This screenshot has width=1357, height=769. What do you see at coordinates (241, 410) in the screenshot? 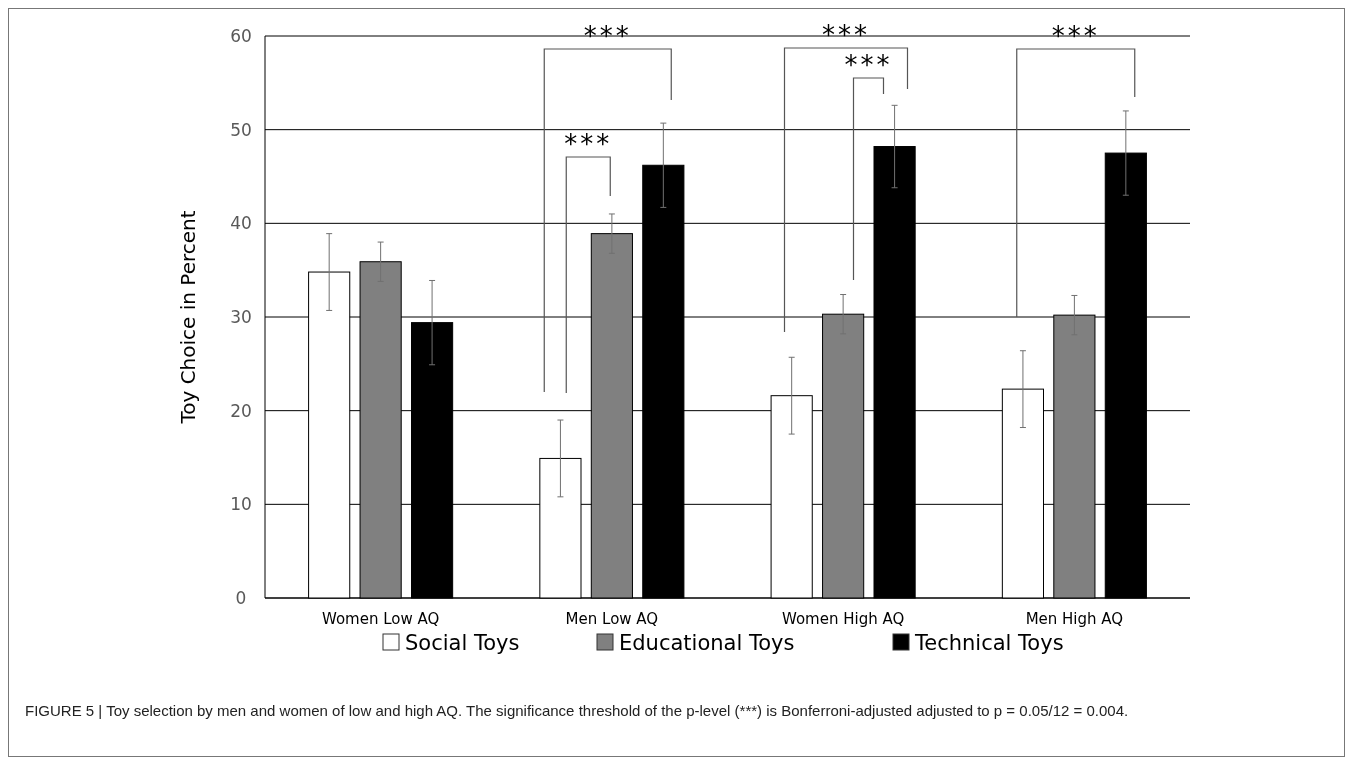
I see `y-tick-label: 20` at bounding box center [241, 410].